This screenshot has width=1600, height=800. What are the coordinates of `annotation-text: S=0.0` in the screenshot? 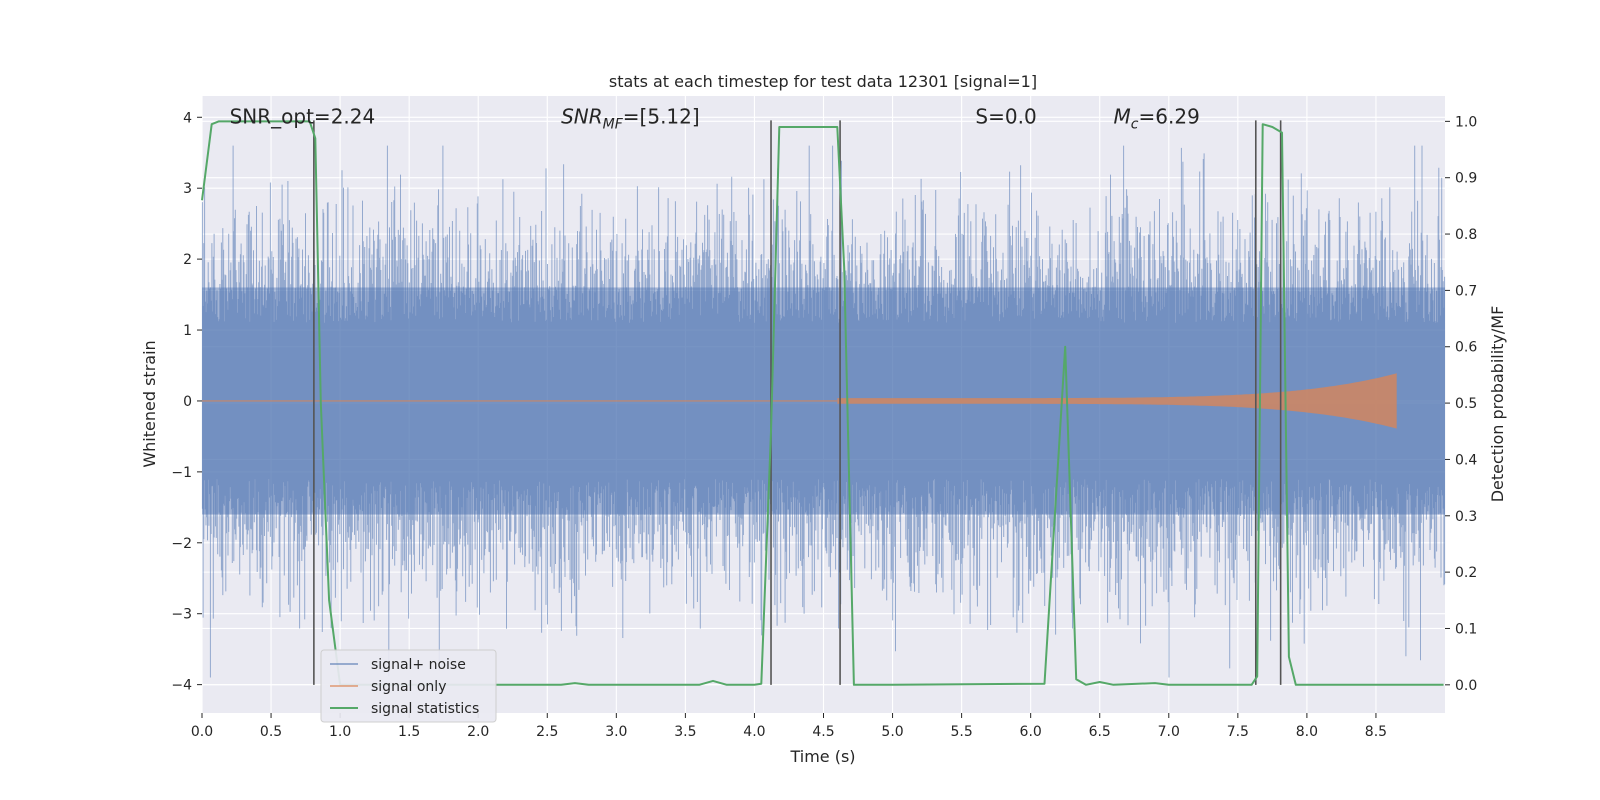 It's located at (1005, 116).